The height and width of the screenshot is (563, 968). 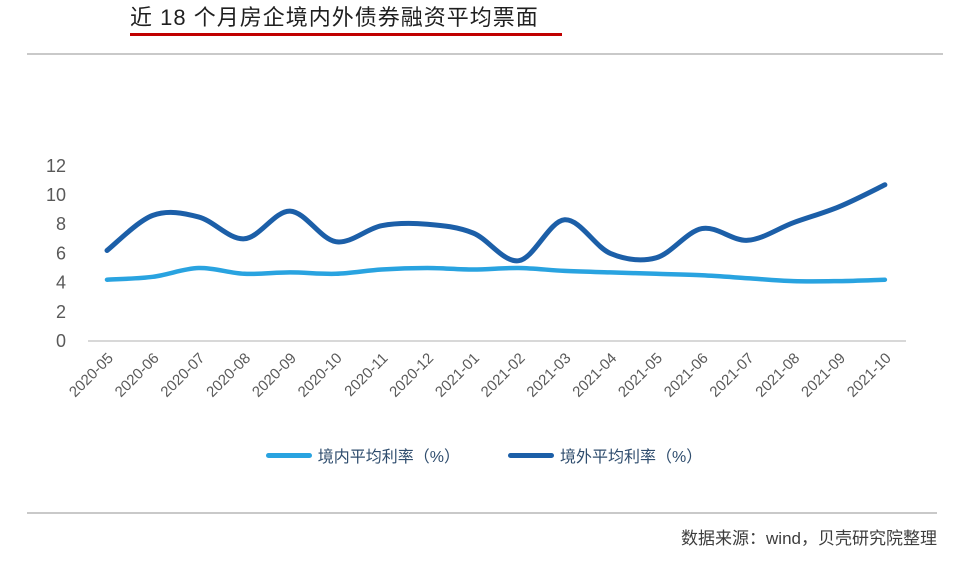 What do you see at coordinates (91, 375) in the screenshot?
I see `x-tick-label: 2020-05` at bounding box center [91, 375].